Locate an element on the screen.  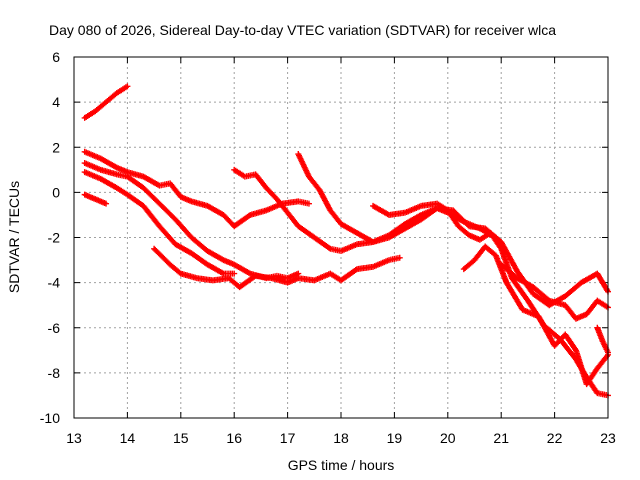
x-tick-label: 19 is located at coordinates (395, 438).